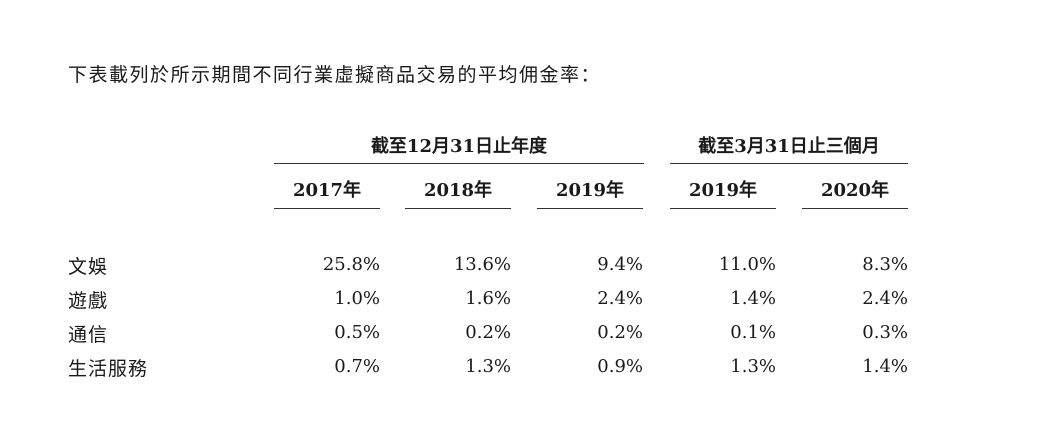 The height and width of the screenshot is (437, 1054). Describe the element at coordinates (357, 298) in the screenshot. I see `table-cell: 1.0%` at that location.